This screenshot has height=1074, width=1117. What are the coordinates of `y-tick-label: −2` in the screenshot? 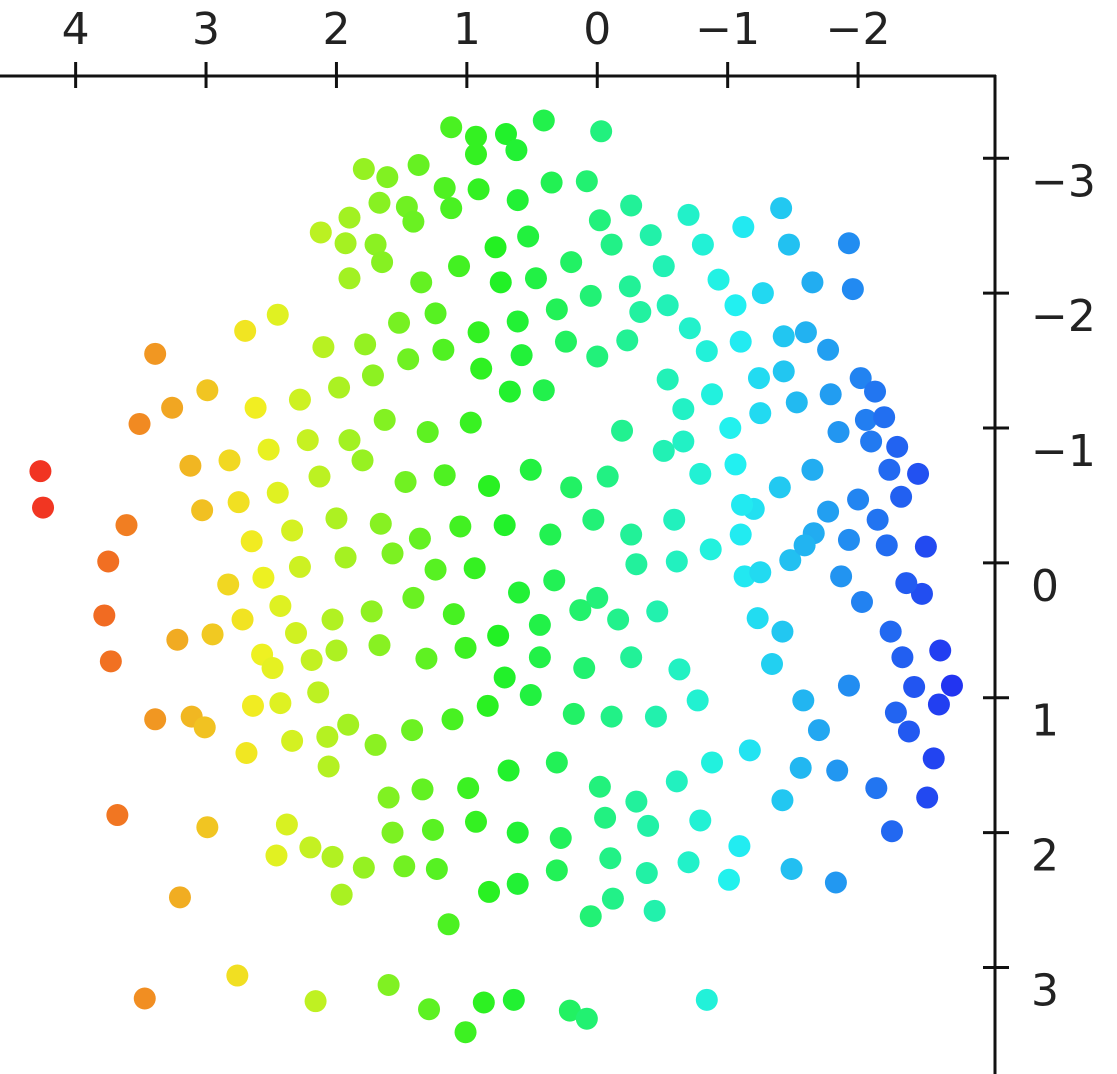 It's located at (1063, 316).